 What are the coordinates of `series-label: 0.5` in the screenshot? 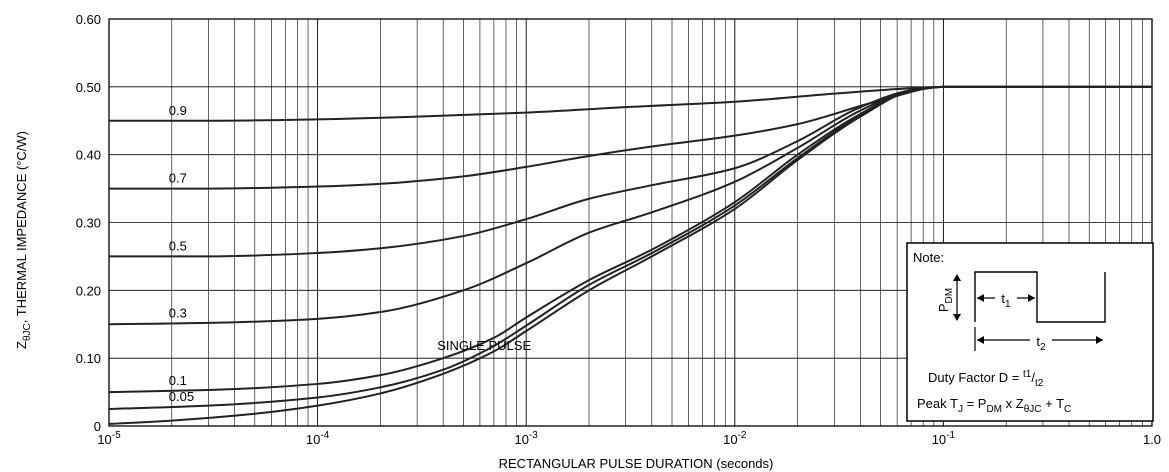 It's located at (178, 245).